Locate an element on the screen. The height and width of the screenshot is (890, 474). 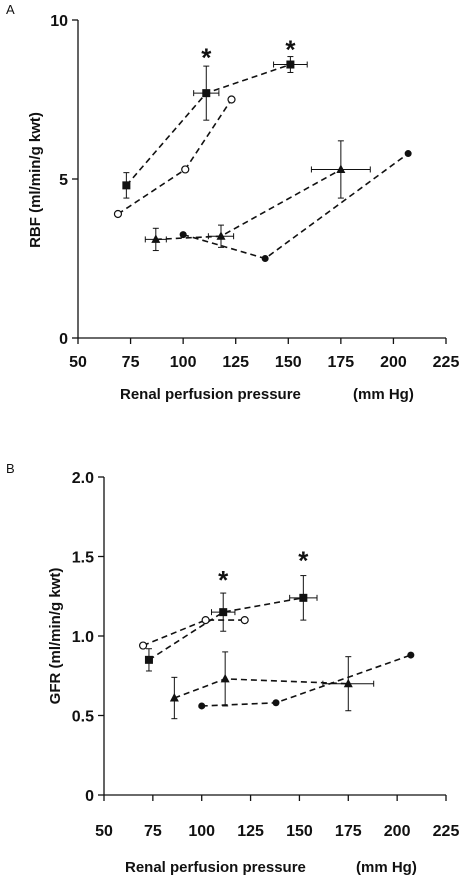
y-axis-title: RBF (ml/min/g kwt) is located at coordinates (35, 180).